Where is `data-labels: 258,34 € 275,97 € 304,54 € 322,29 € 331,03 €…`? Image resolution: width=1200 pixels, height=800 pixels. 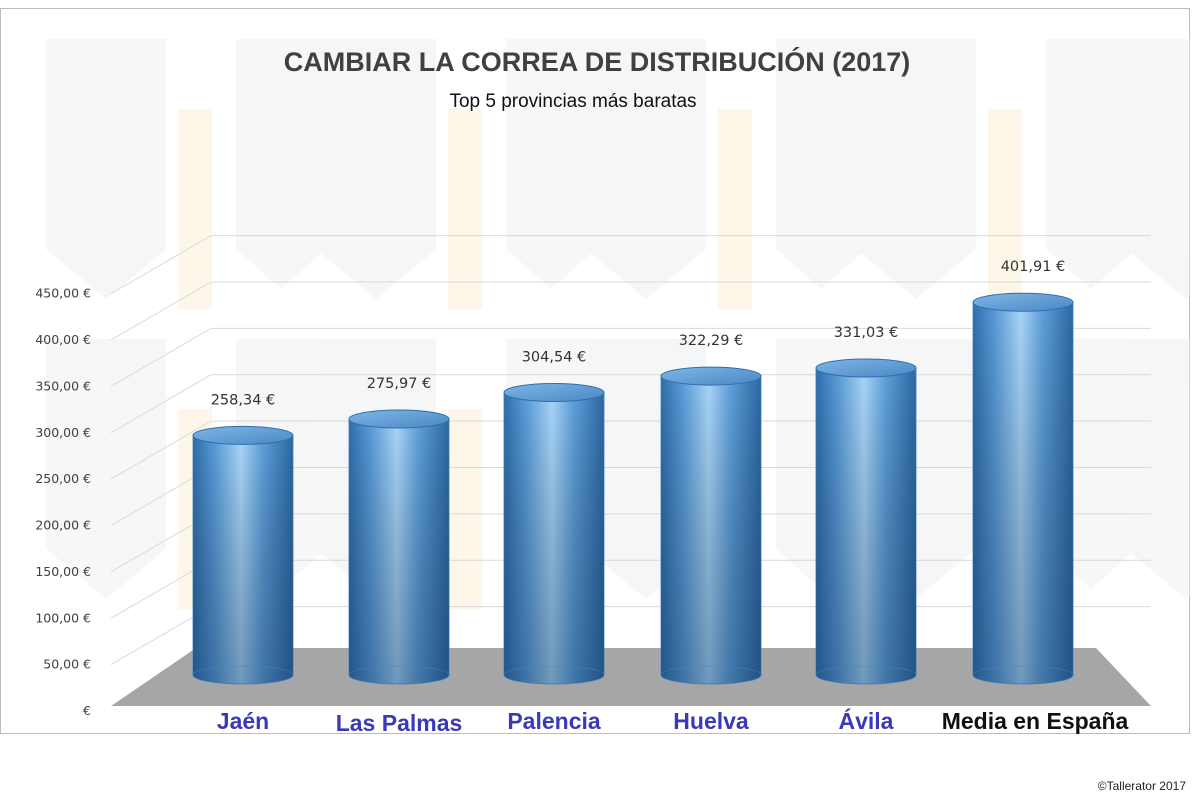
data-labels: 258,34 € 275,97 € 304,54 € 322,29 € 331,03 €… is located at coordinates (638, 333).